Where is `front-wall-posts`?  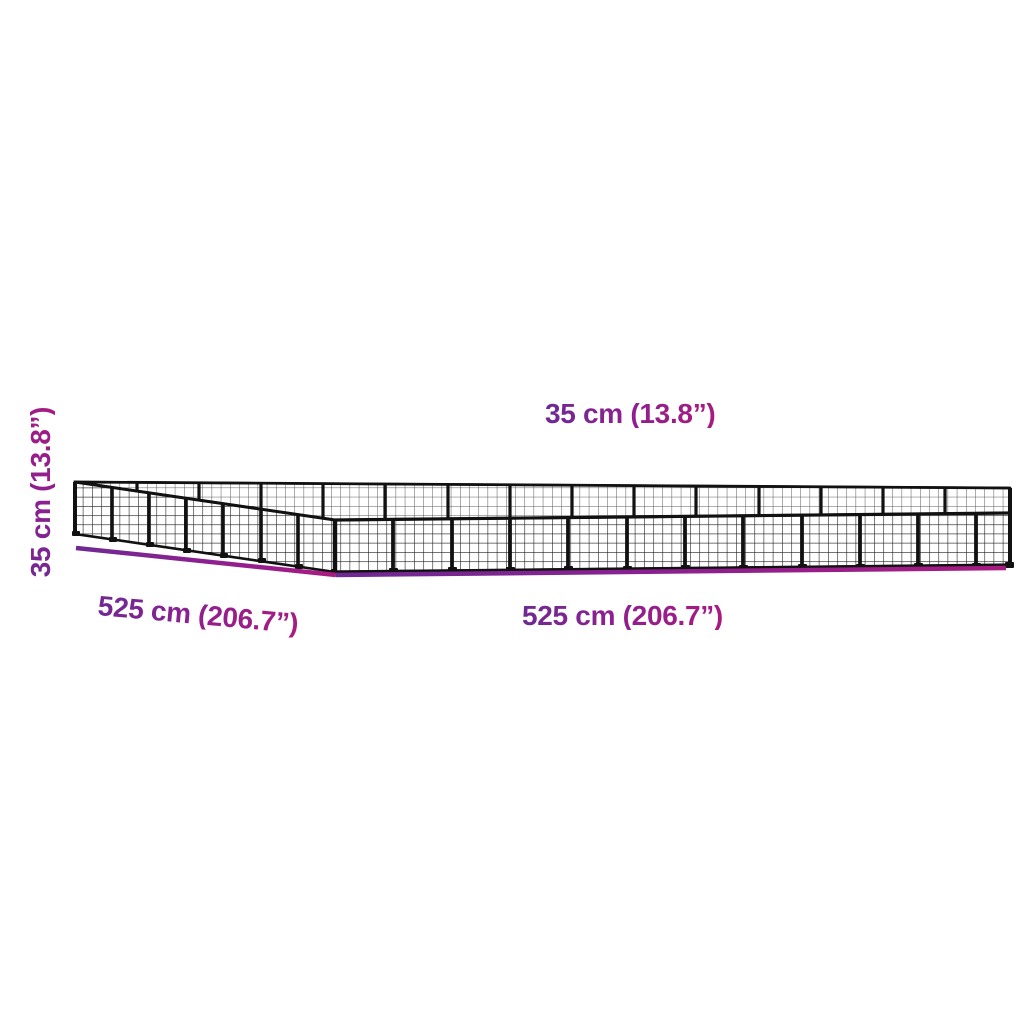 front-wall-posts is located at coordinates (684, 542).